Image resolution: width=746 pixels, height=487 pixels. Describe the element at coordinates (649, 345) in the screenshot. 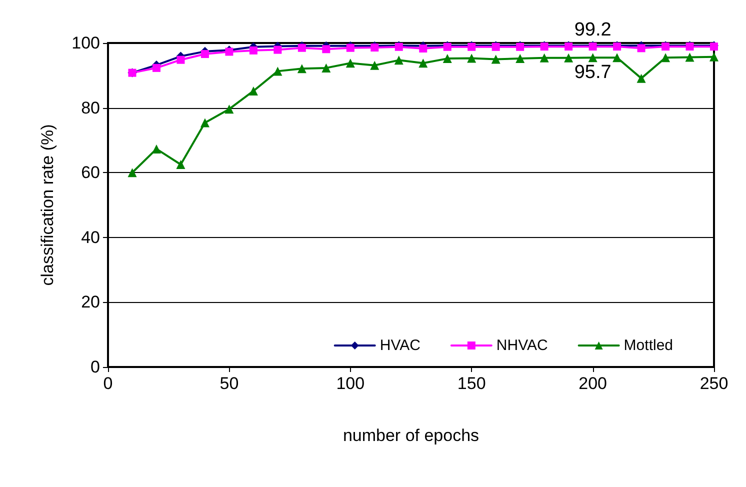

I see `legend-label: Mottled` at that location.